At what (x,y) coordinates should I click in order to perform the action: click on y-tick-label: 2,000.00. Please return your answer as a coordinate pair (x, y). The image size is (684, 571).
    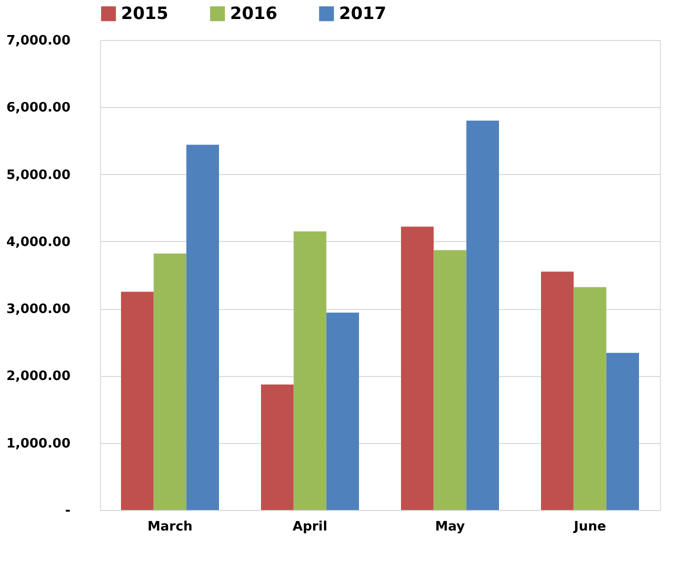
    Looking at the image, I should click on (38, 376).